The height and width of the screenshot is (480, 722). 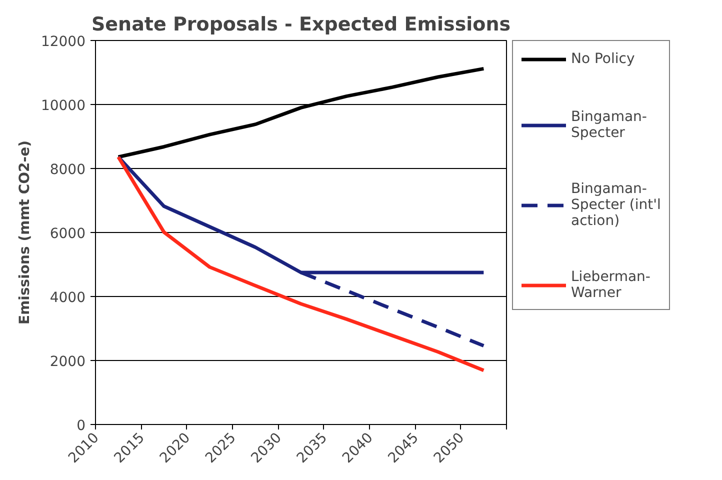 What do you see at coordinates (81, 426) in the screenshot?
I see `y-tick-label: 0` at bounding box center [81, 426].